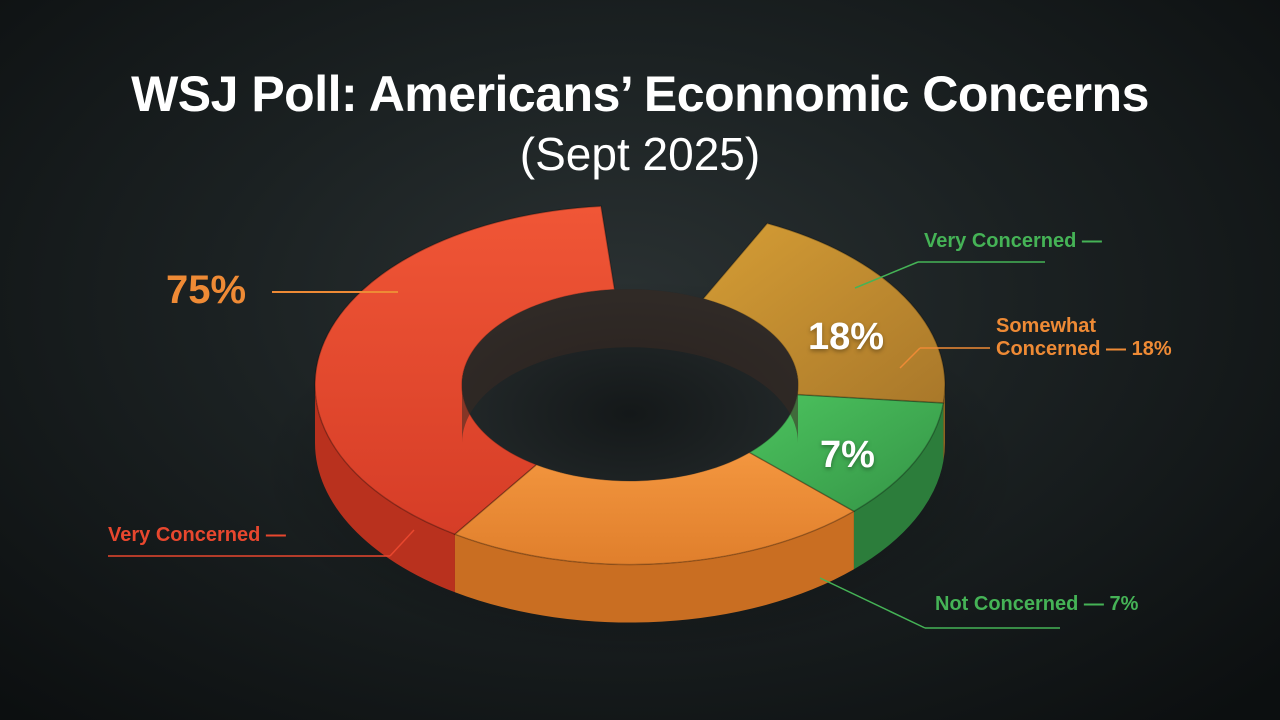 The image size is (1280, 720). I want to click on slice-somewhat-concerned-side, so click(944, 423).